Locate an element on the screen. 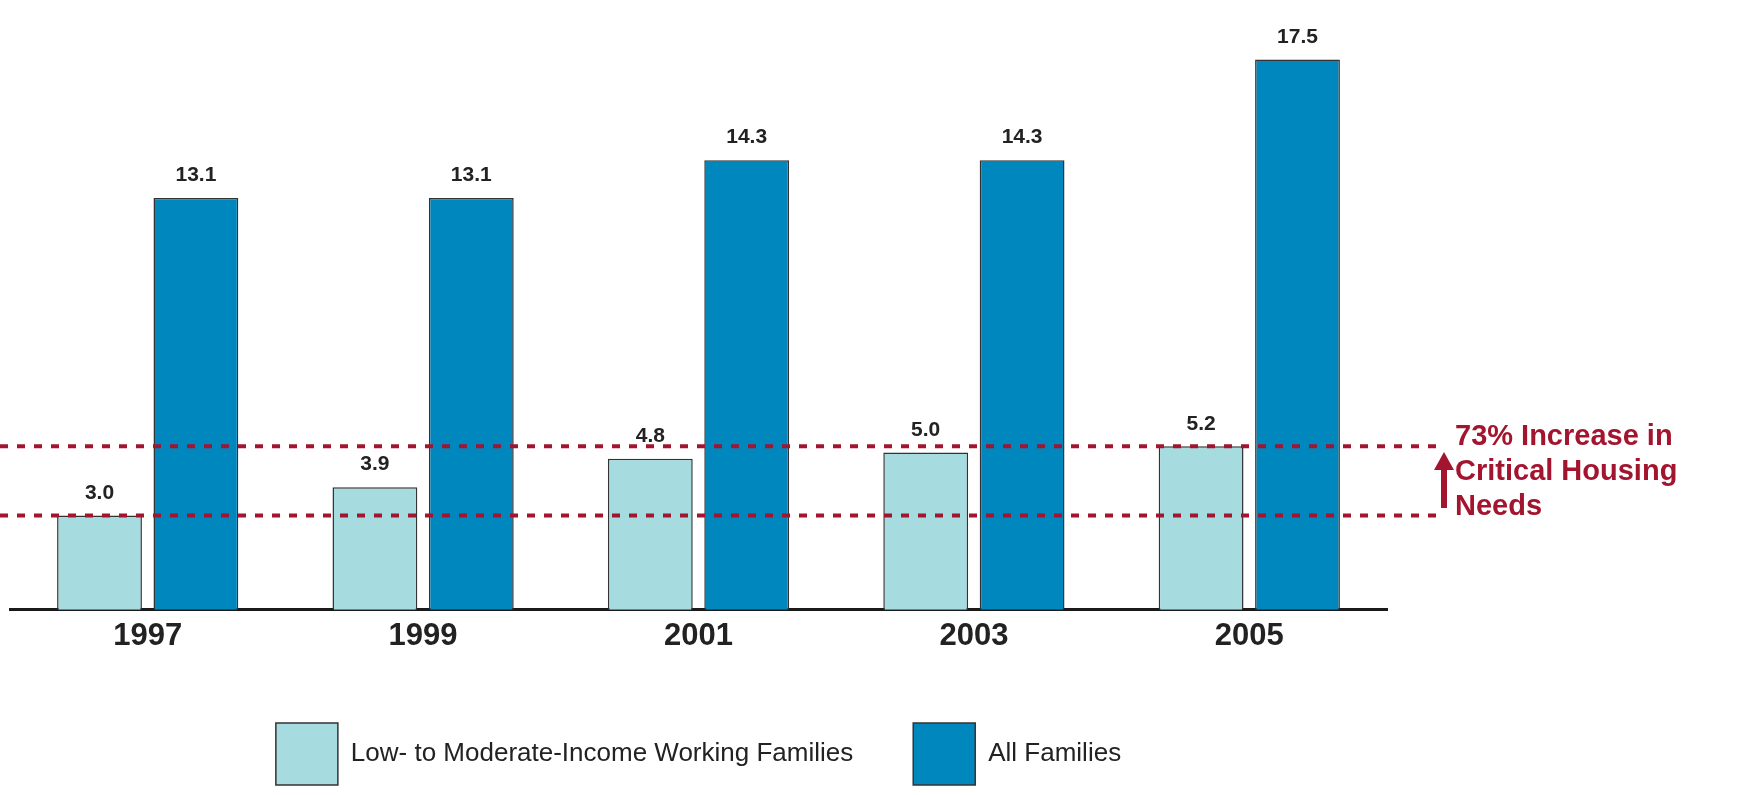 The height and width of the screenshot is (795, 1742). text: 73% Increase in Critical Housing Needs is located at coordinates (1567, 470).